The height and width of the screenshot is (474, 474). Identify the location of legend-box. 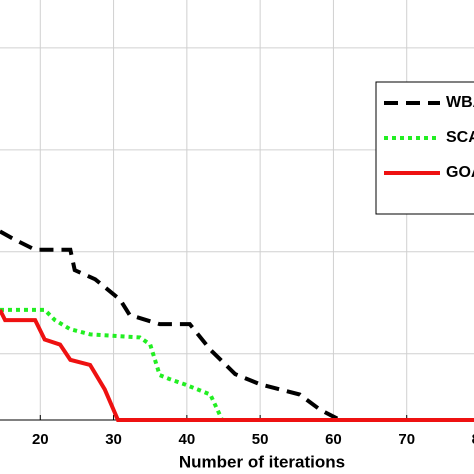
(424, 148).